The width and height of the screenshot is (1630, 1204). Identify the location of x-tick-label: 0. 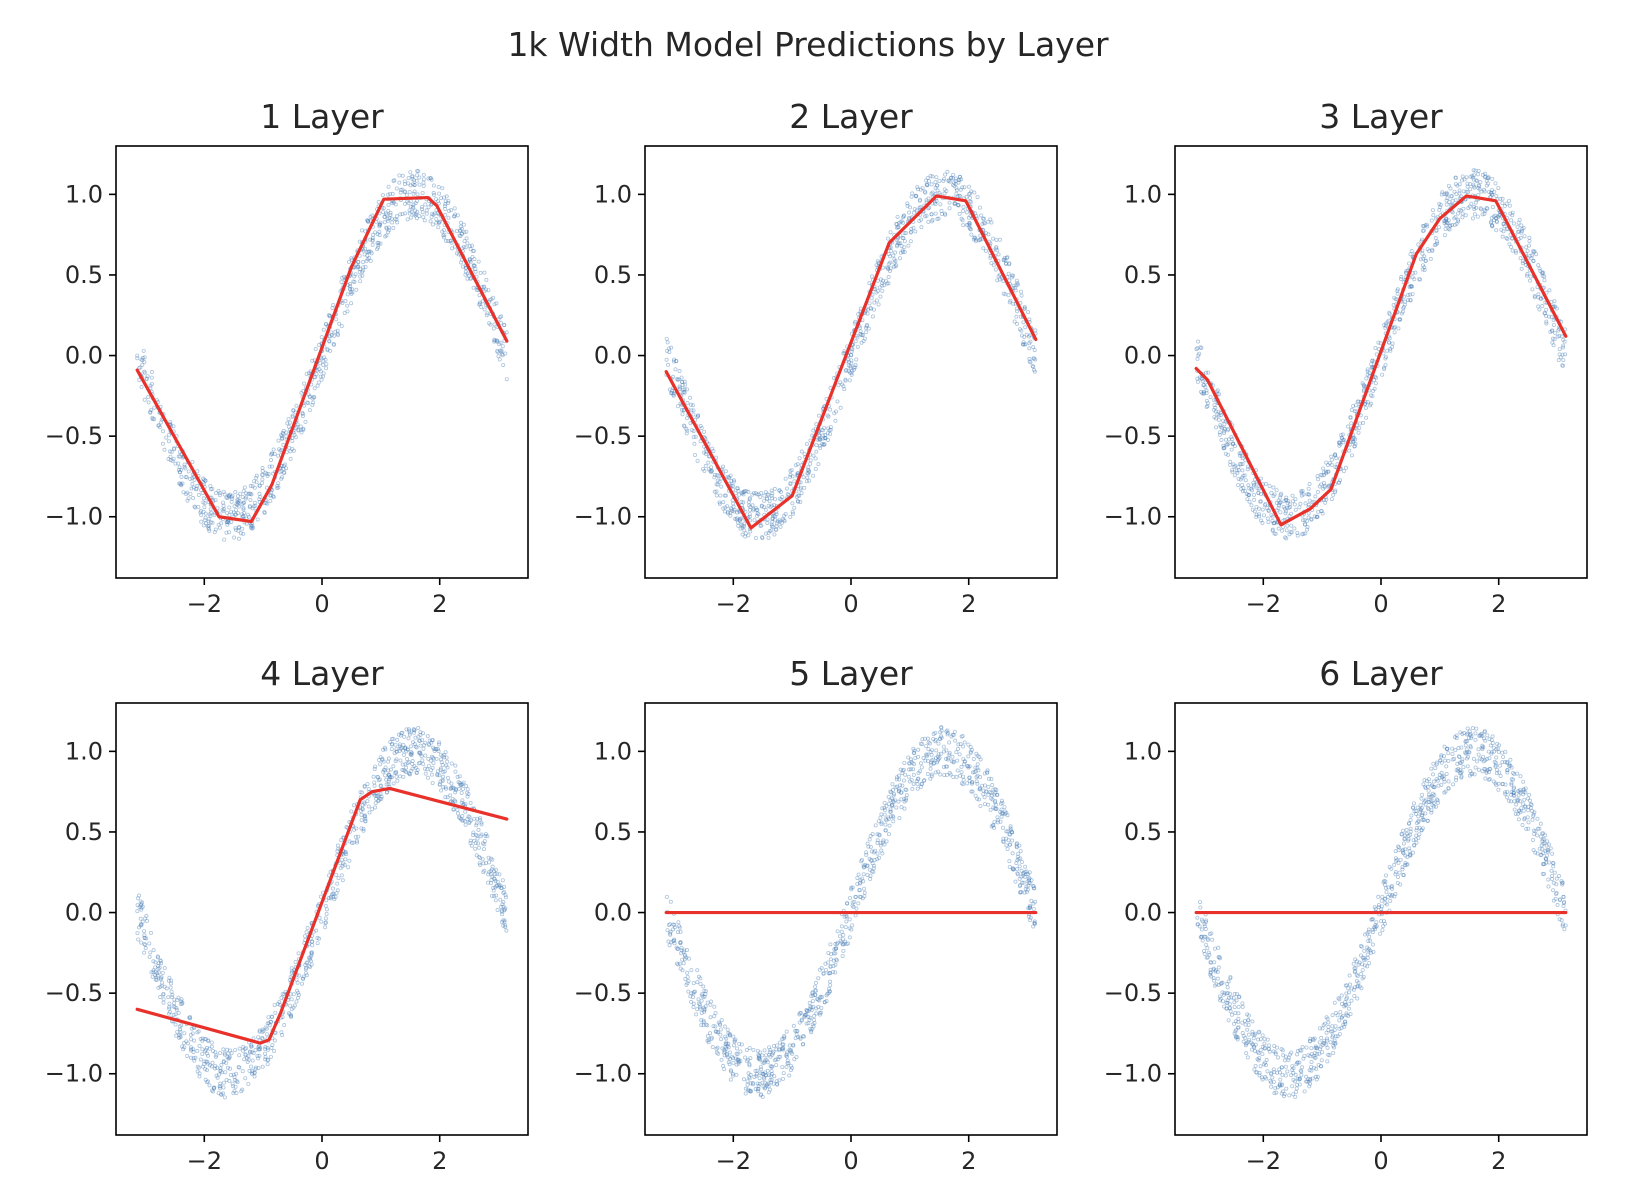
(321, 604).